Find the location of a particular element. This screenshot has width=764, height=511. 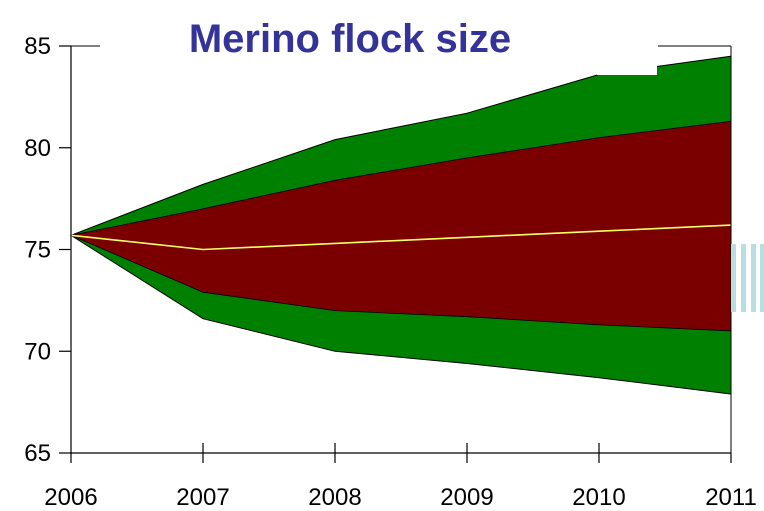

y-tick-label-2: 75 is located at coordinates (37, 250).